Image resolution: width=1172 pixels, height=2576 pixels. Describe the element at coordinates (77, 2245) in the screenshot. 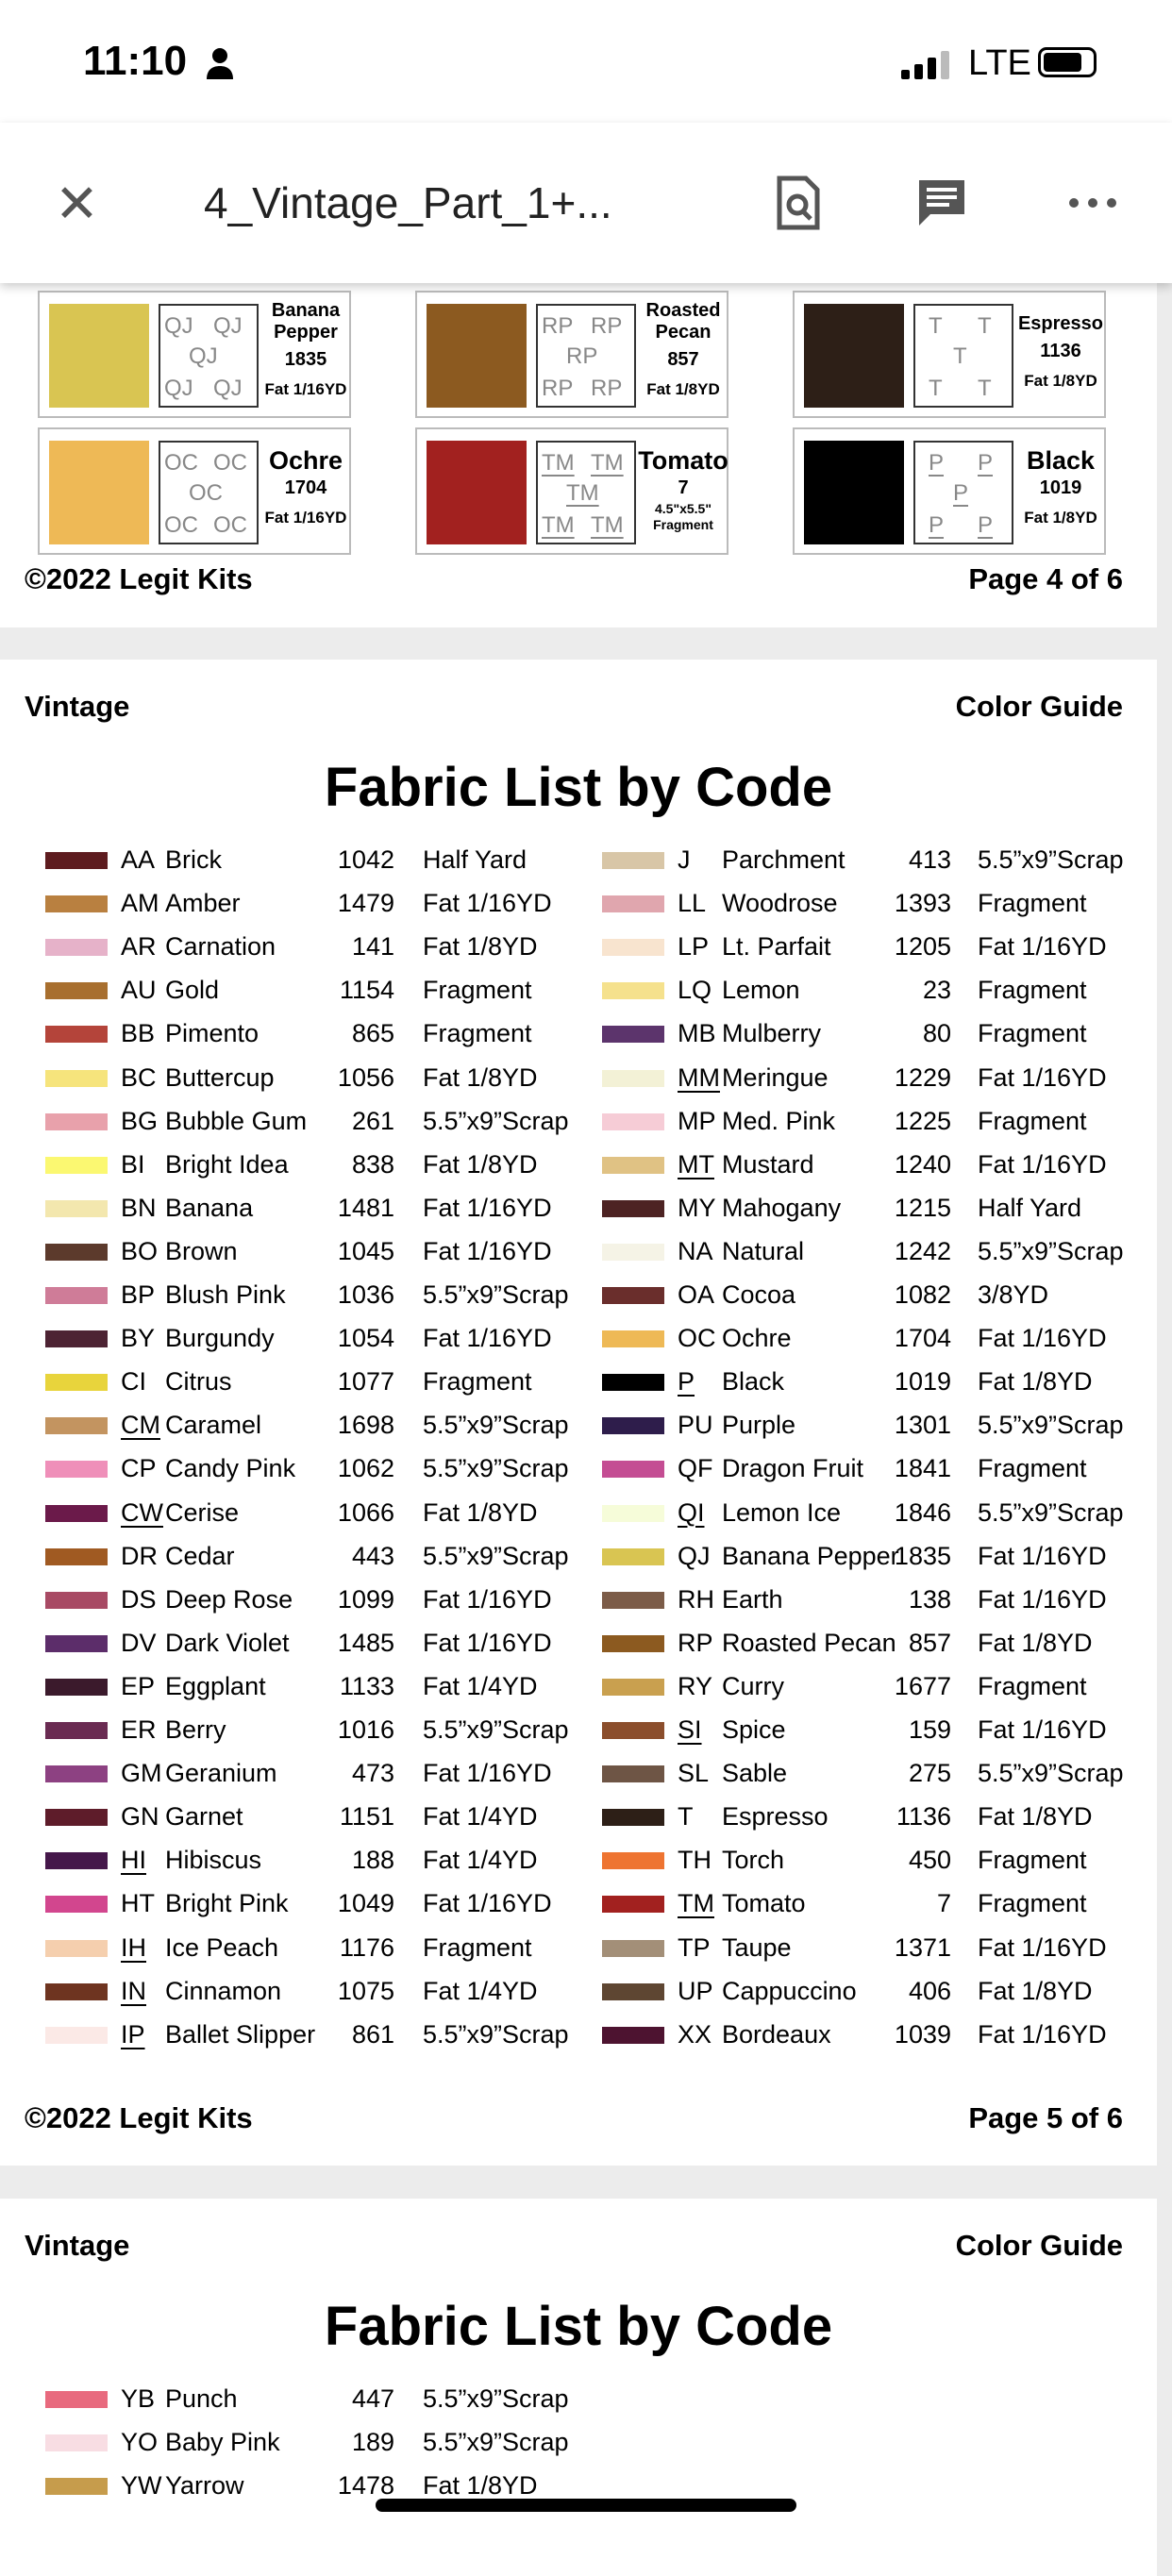

I see `page-header-left: Vintage` at that location.